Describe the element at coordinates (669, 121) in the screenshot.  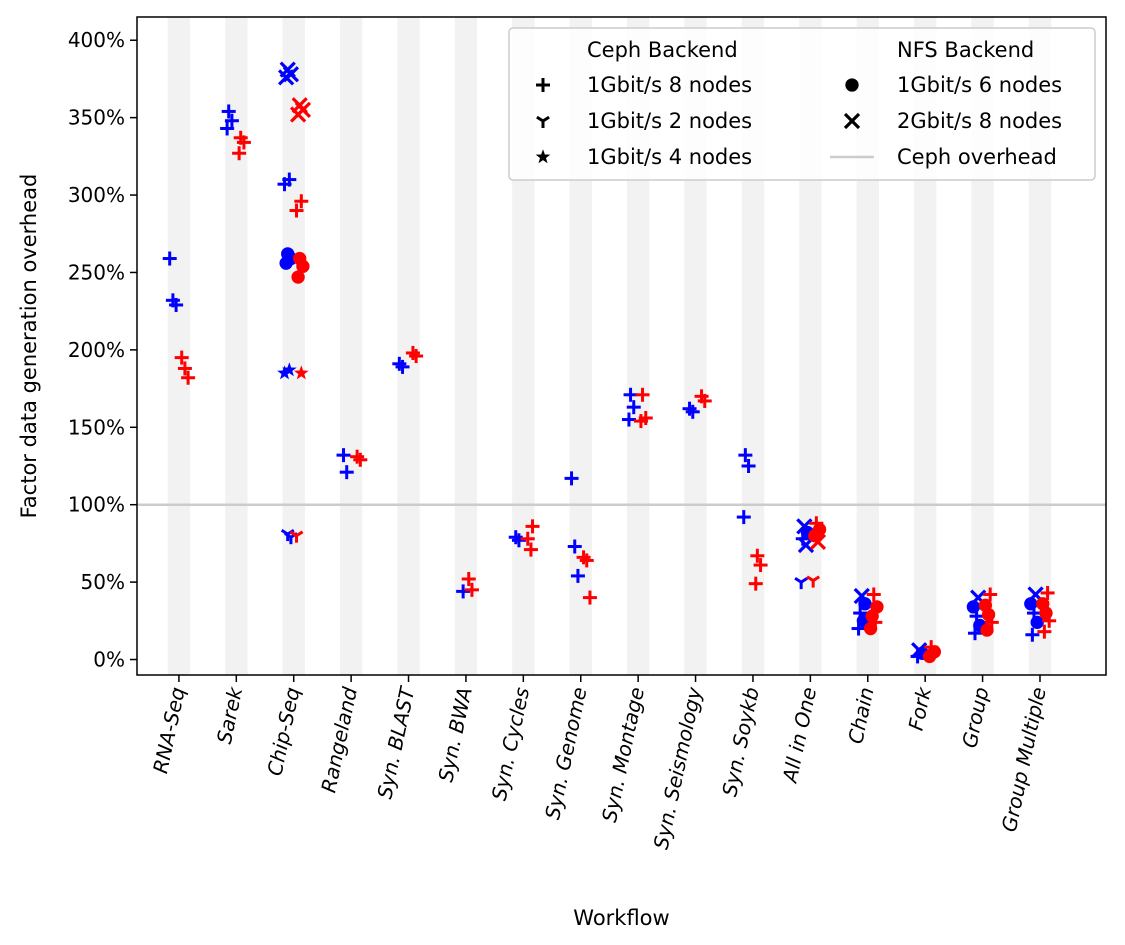
I see `legend-label-1gbit-2-nodes: 1Gbit/s 2 nodes` at that location.